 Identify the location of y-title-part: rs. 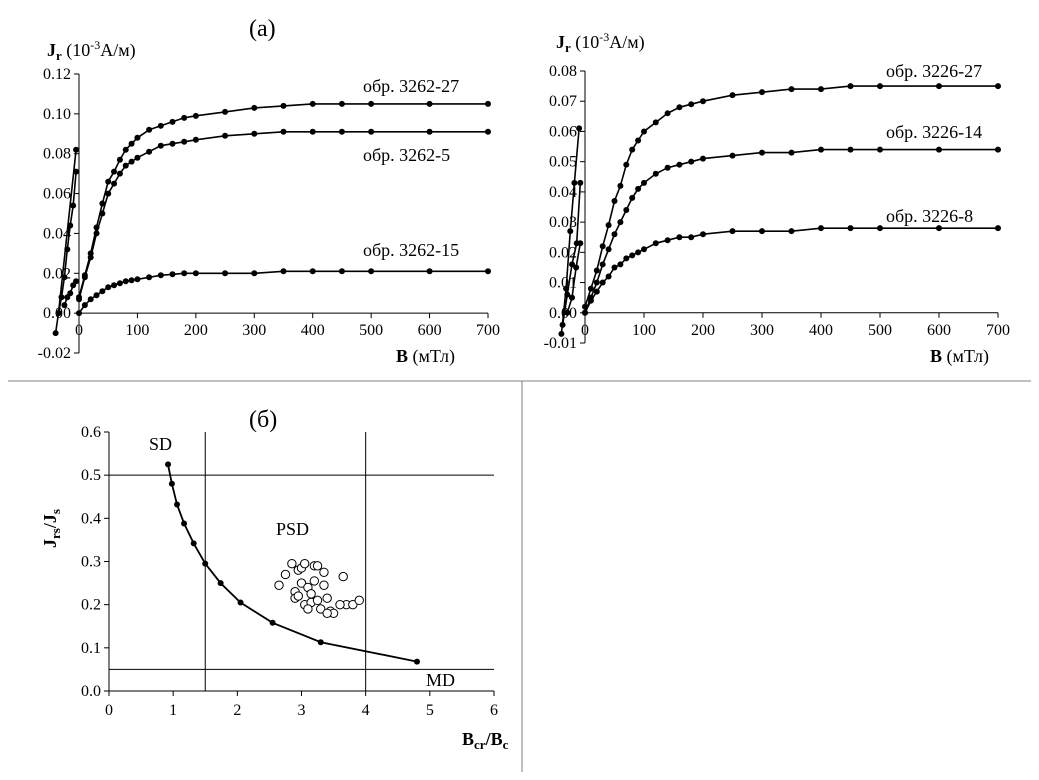
(55, 533).